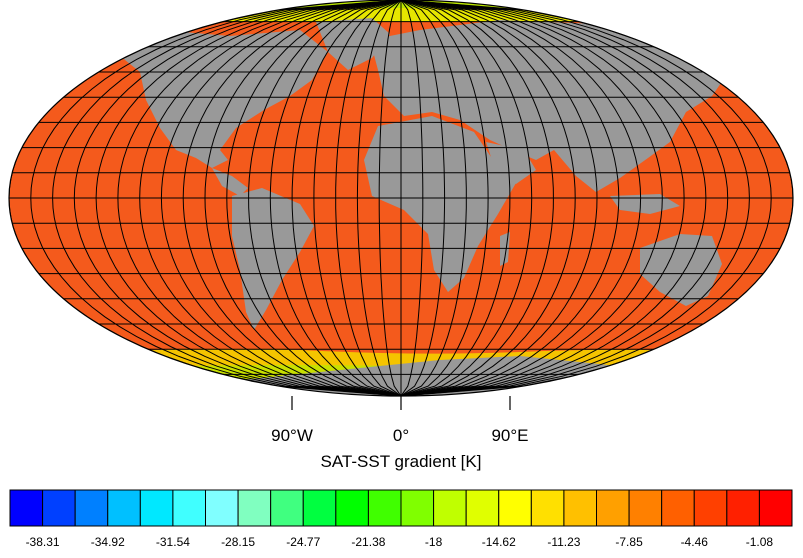 This screenshot has height=558, width=803. What do you see at coordinates (292, 435) in the screenshot?
I see `x-tick-label: 90°W` at bounding box center [292, 435].